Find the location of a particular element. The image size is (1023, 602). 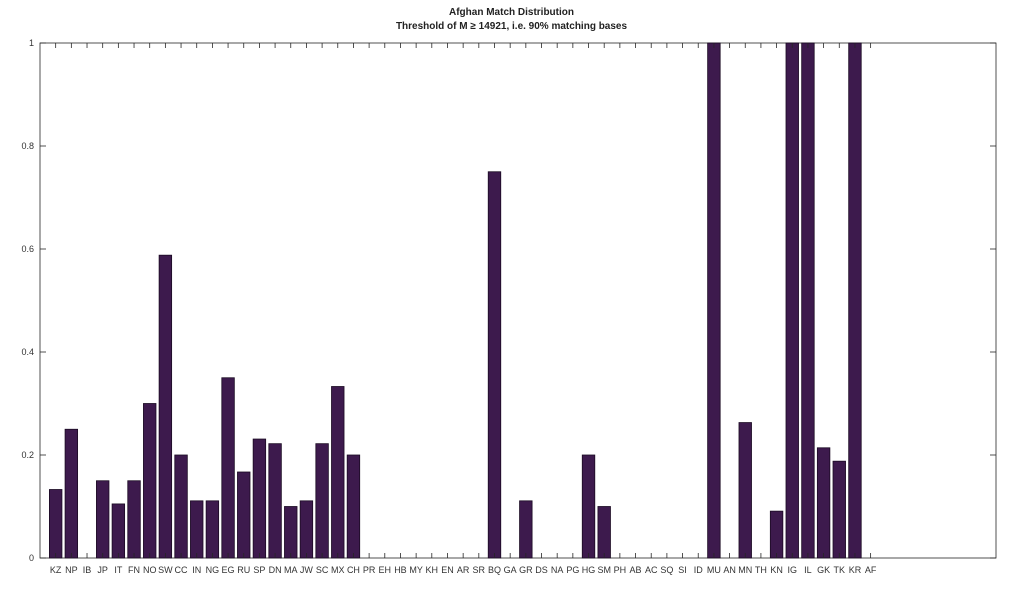

bar-cc is located at coordinates (181, 506).